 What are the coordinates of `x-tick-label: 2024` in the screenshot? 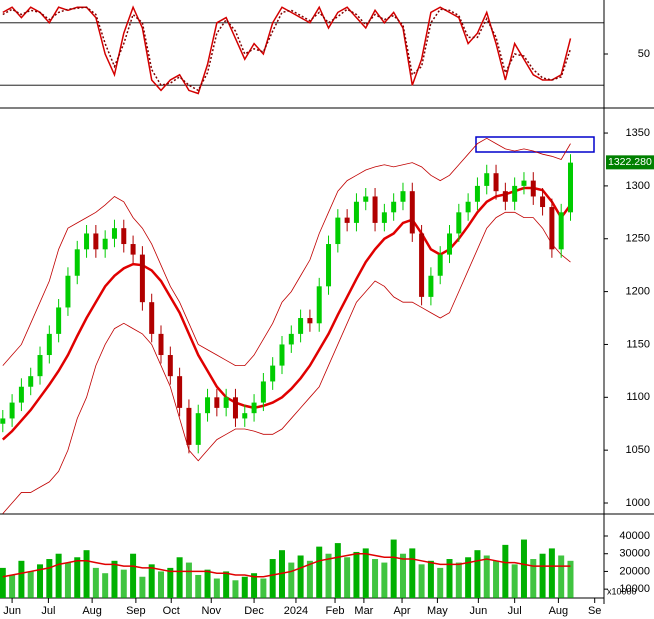 It's located at (296, 611).